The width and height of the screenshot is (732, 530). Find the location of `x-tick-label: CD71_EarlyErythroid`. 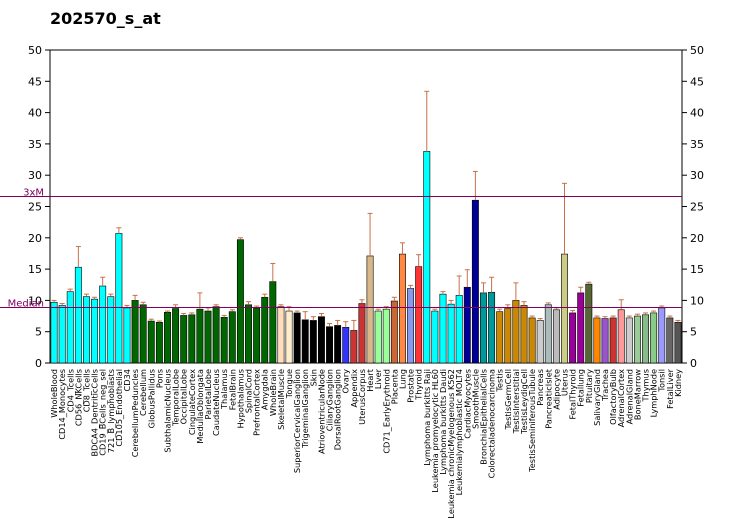

x-tick-label: CD71_EarlyErythroid is located at coordinates (386, 411).